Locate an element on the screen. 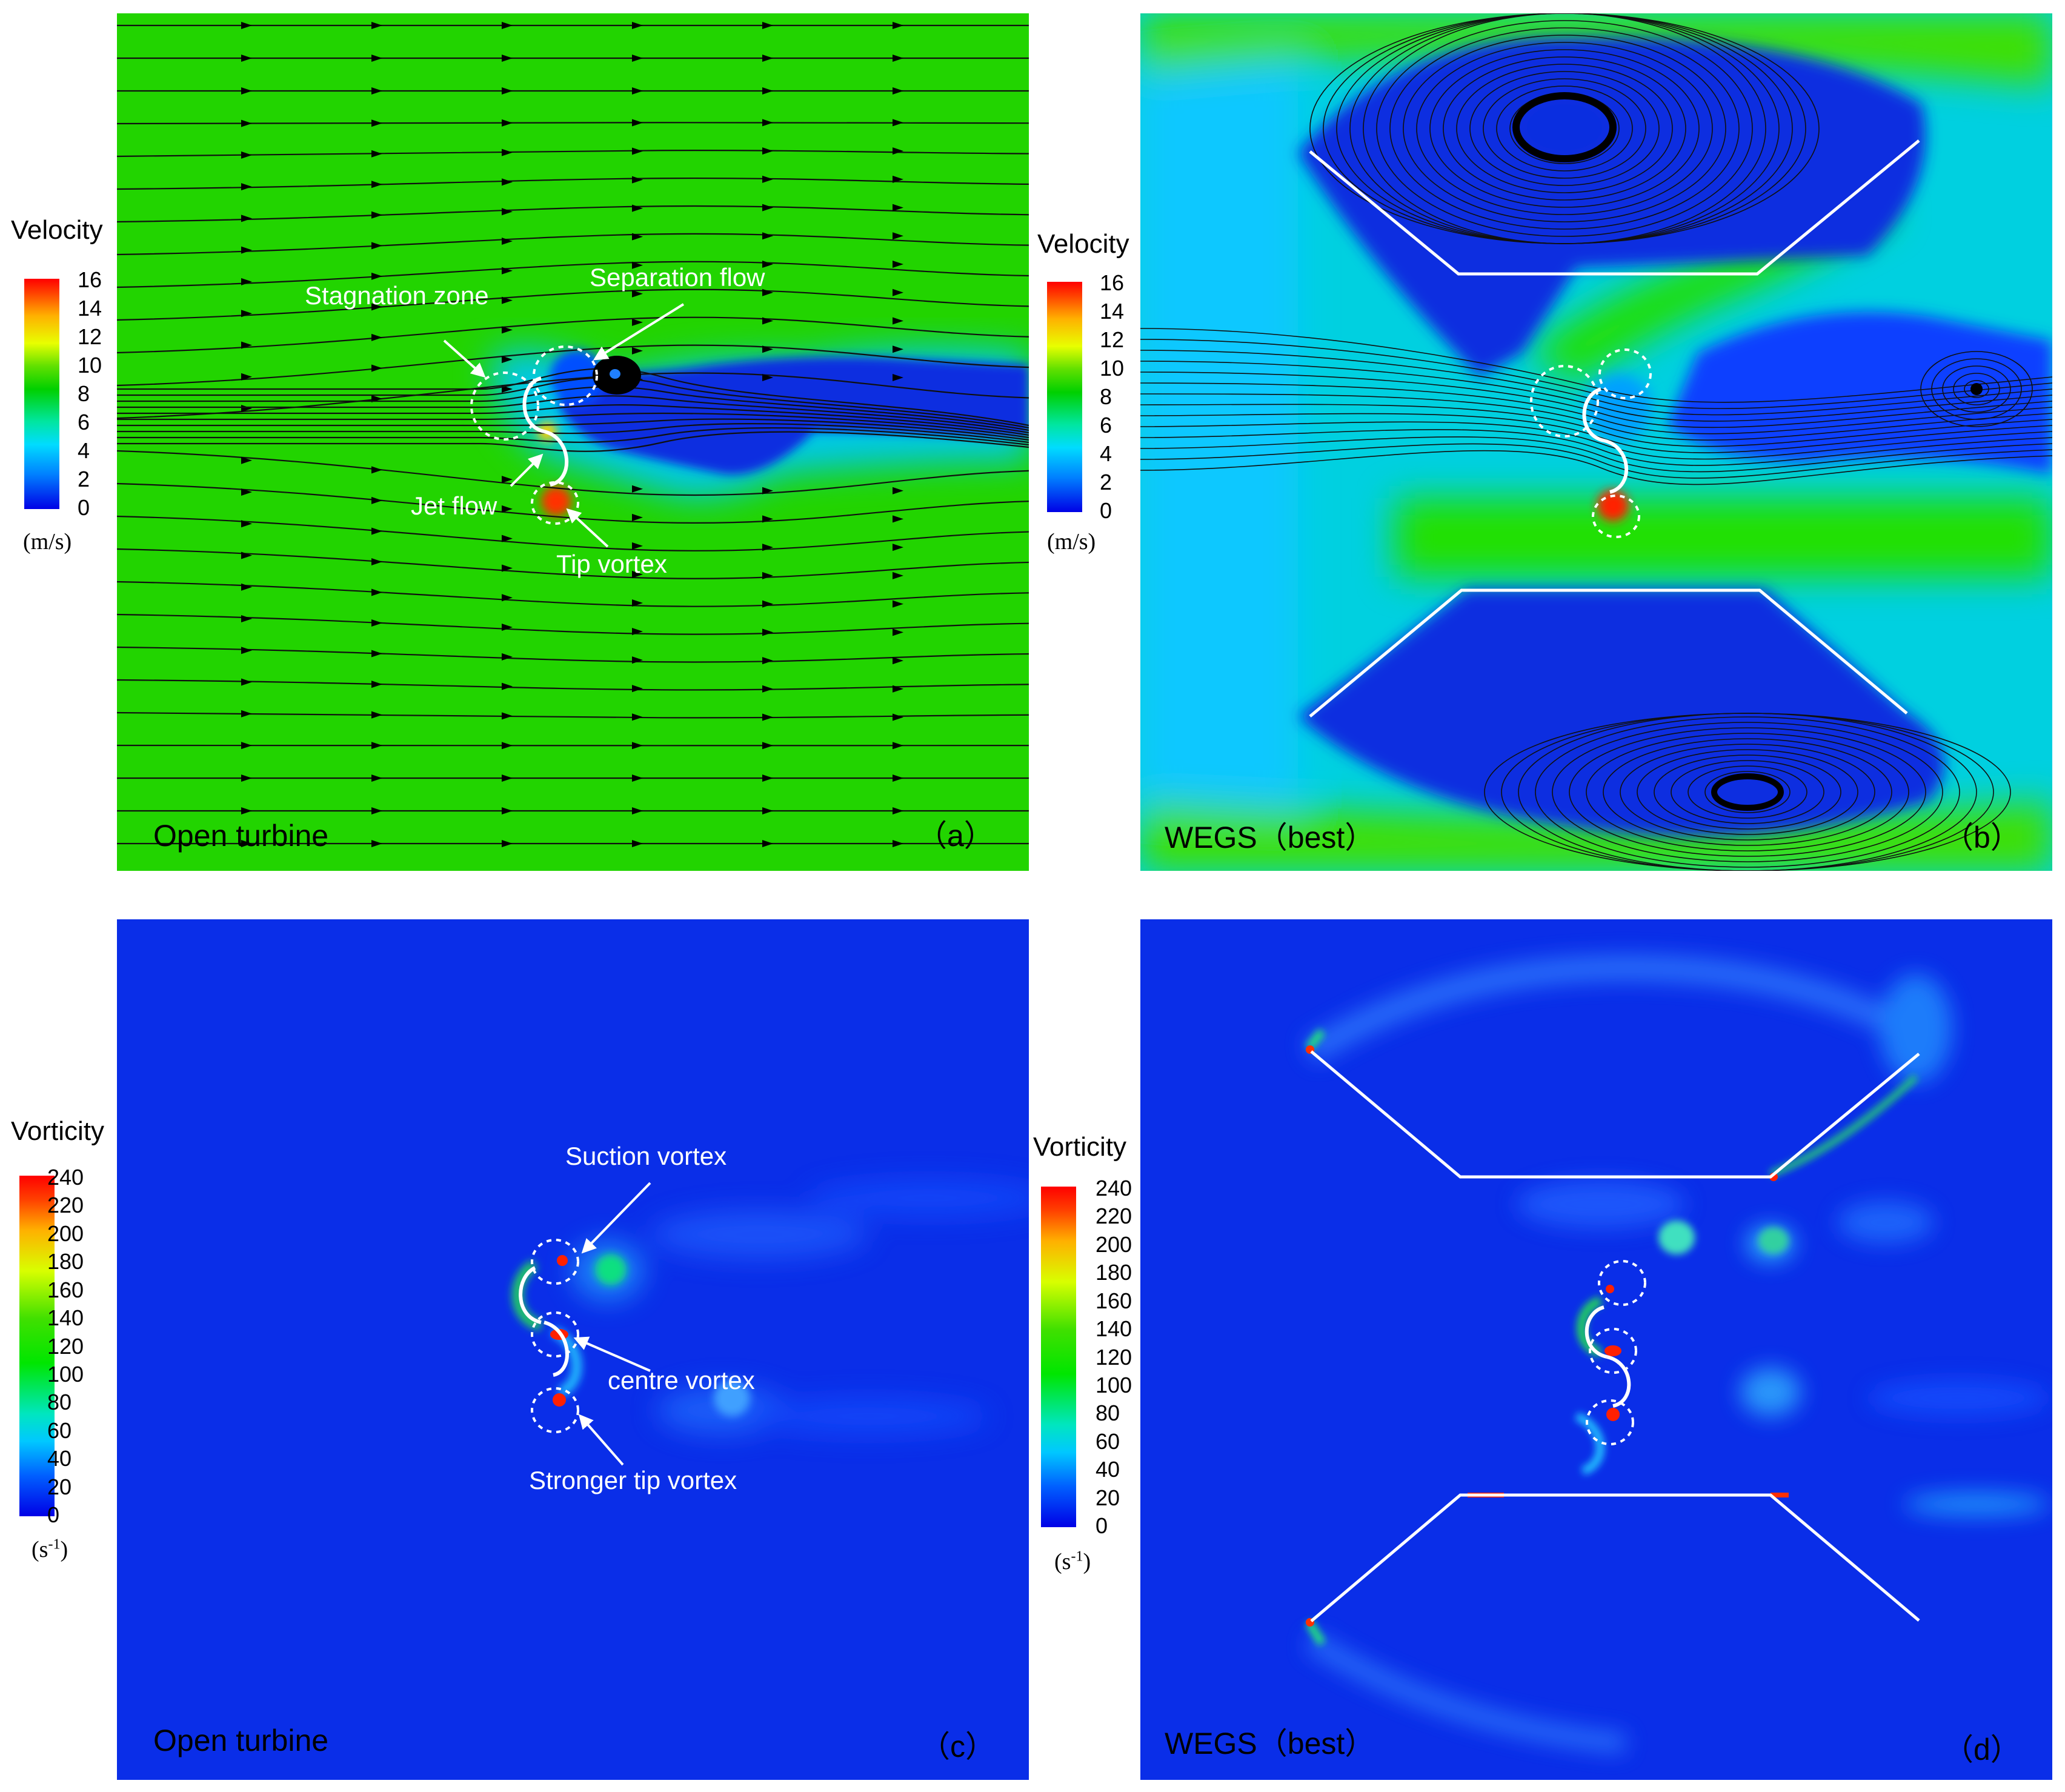  stagnation-zone-label: Stagnation zone is located at coordinates (397, 295).